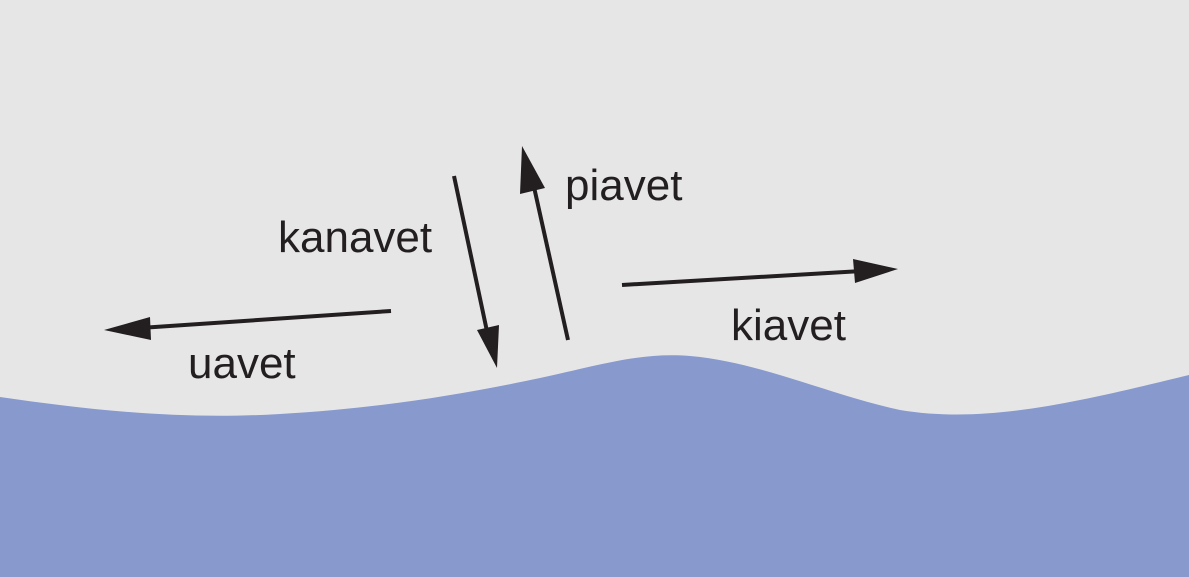  I want to click on label-kiavet: kiavet, so click(788, 325).